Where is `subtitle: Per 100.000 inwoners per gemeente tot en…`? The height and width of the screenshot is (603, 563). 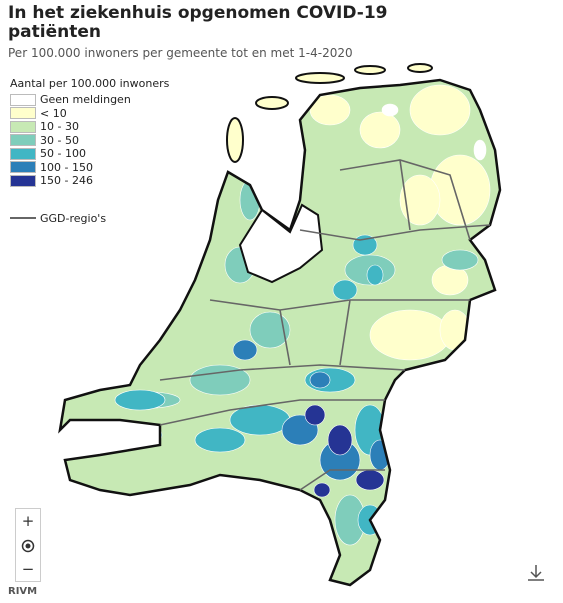
subtitle: Per 100.000 inwoners per gemeente tot en… is located at coordinates (180, 53).